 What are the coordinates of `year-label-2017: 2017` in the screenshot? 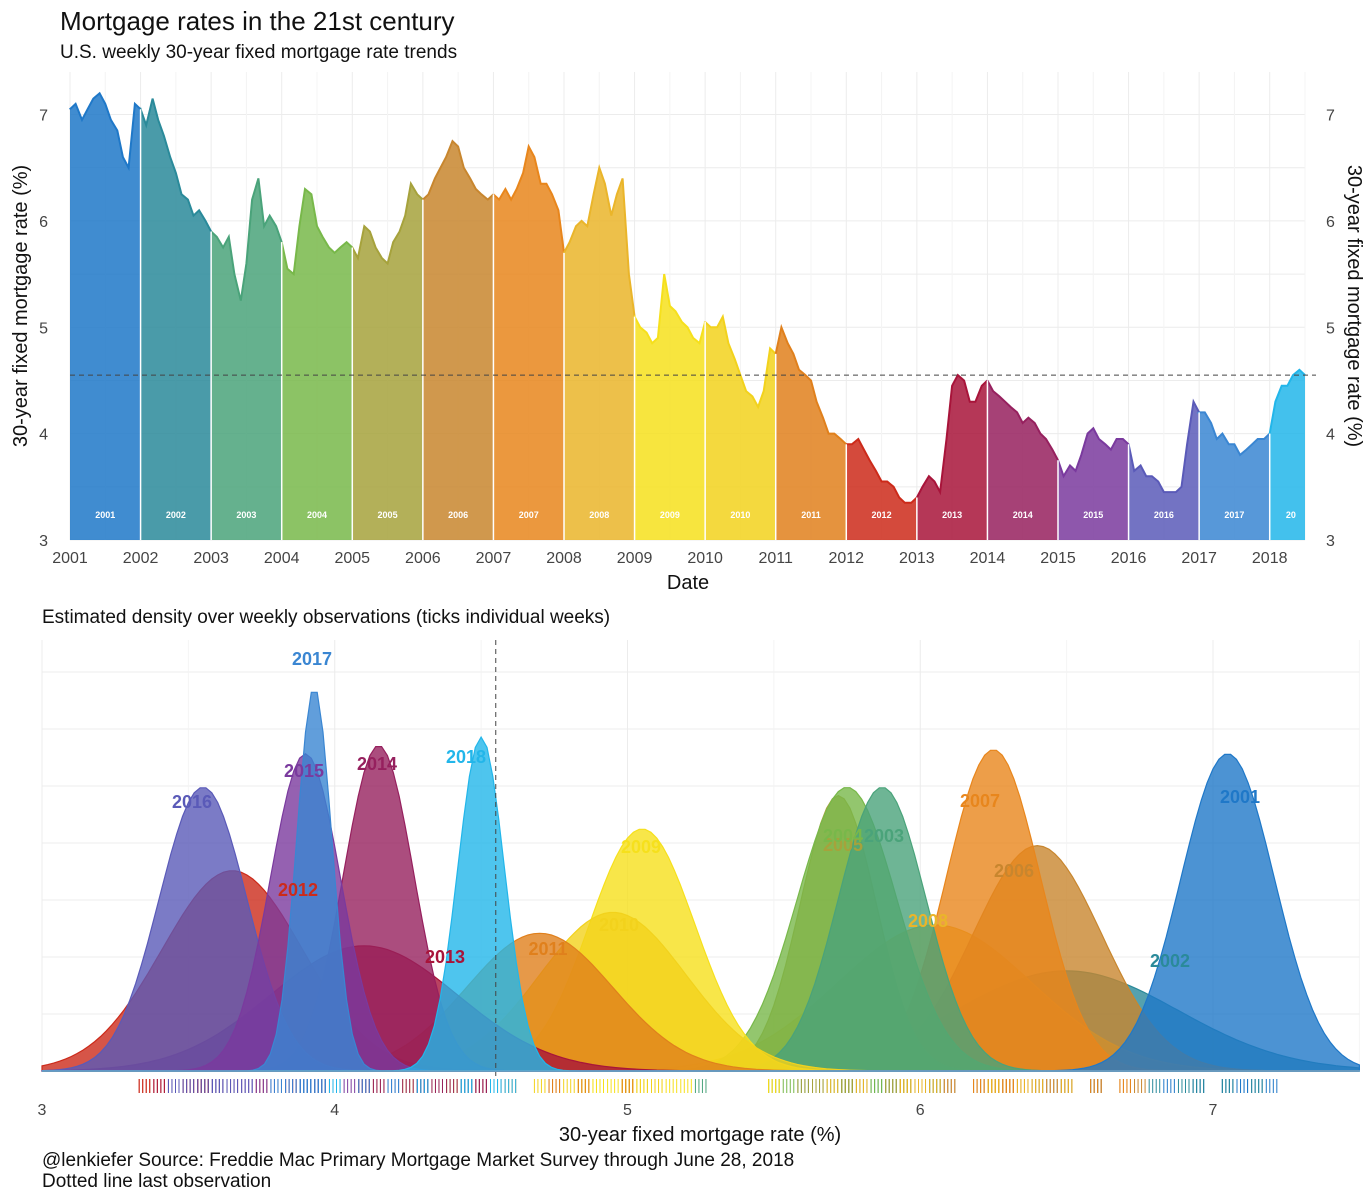 It's located at (1234, 515).